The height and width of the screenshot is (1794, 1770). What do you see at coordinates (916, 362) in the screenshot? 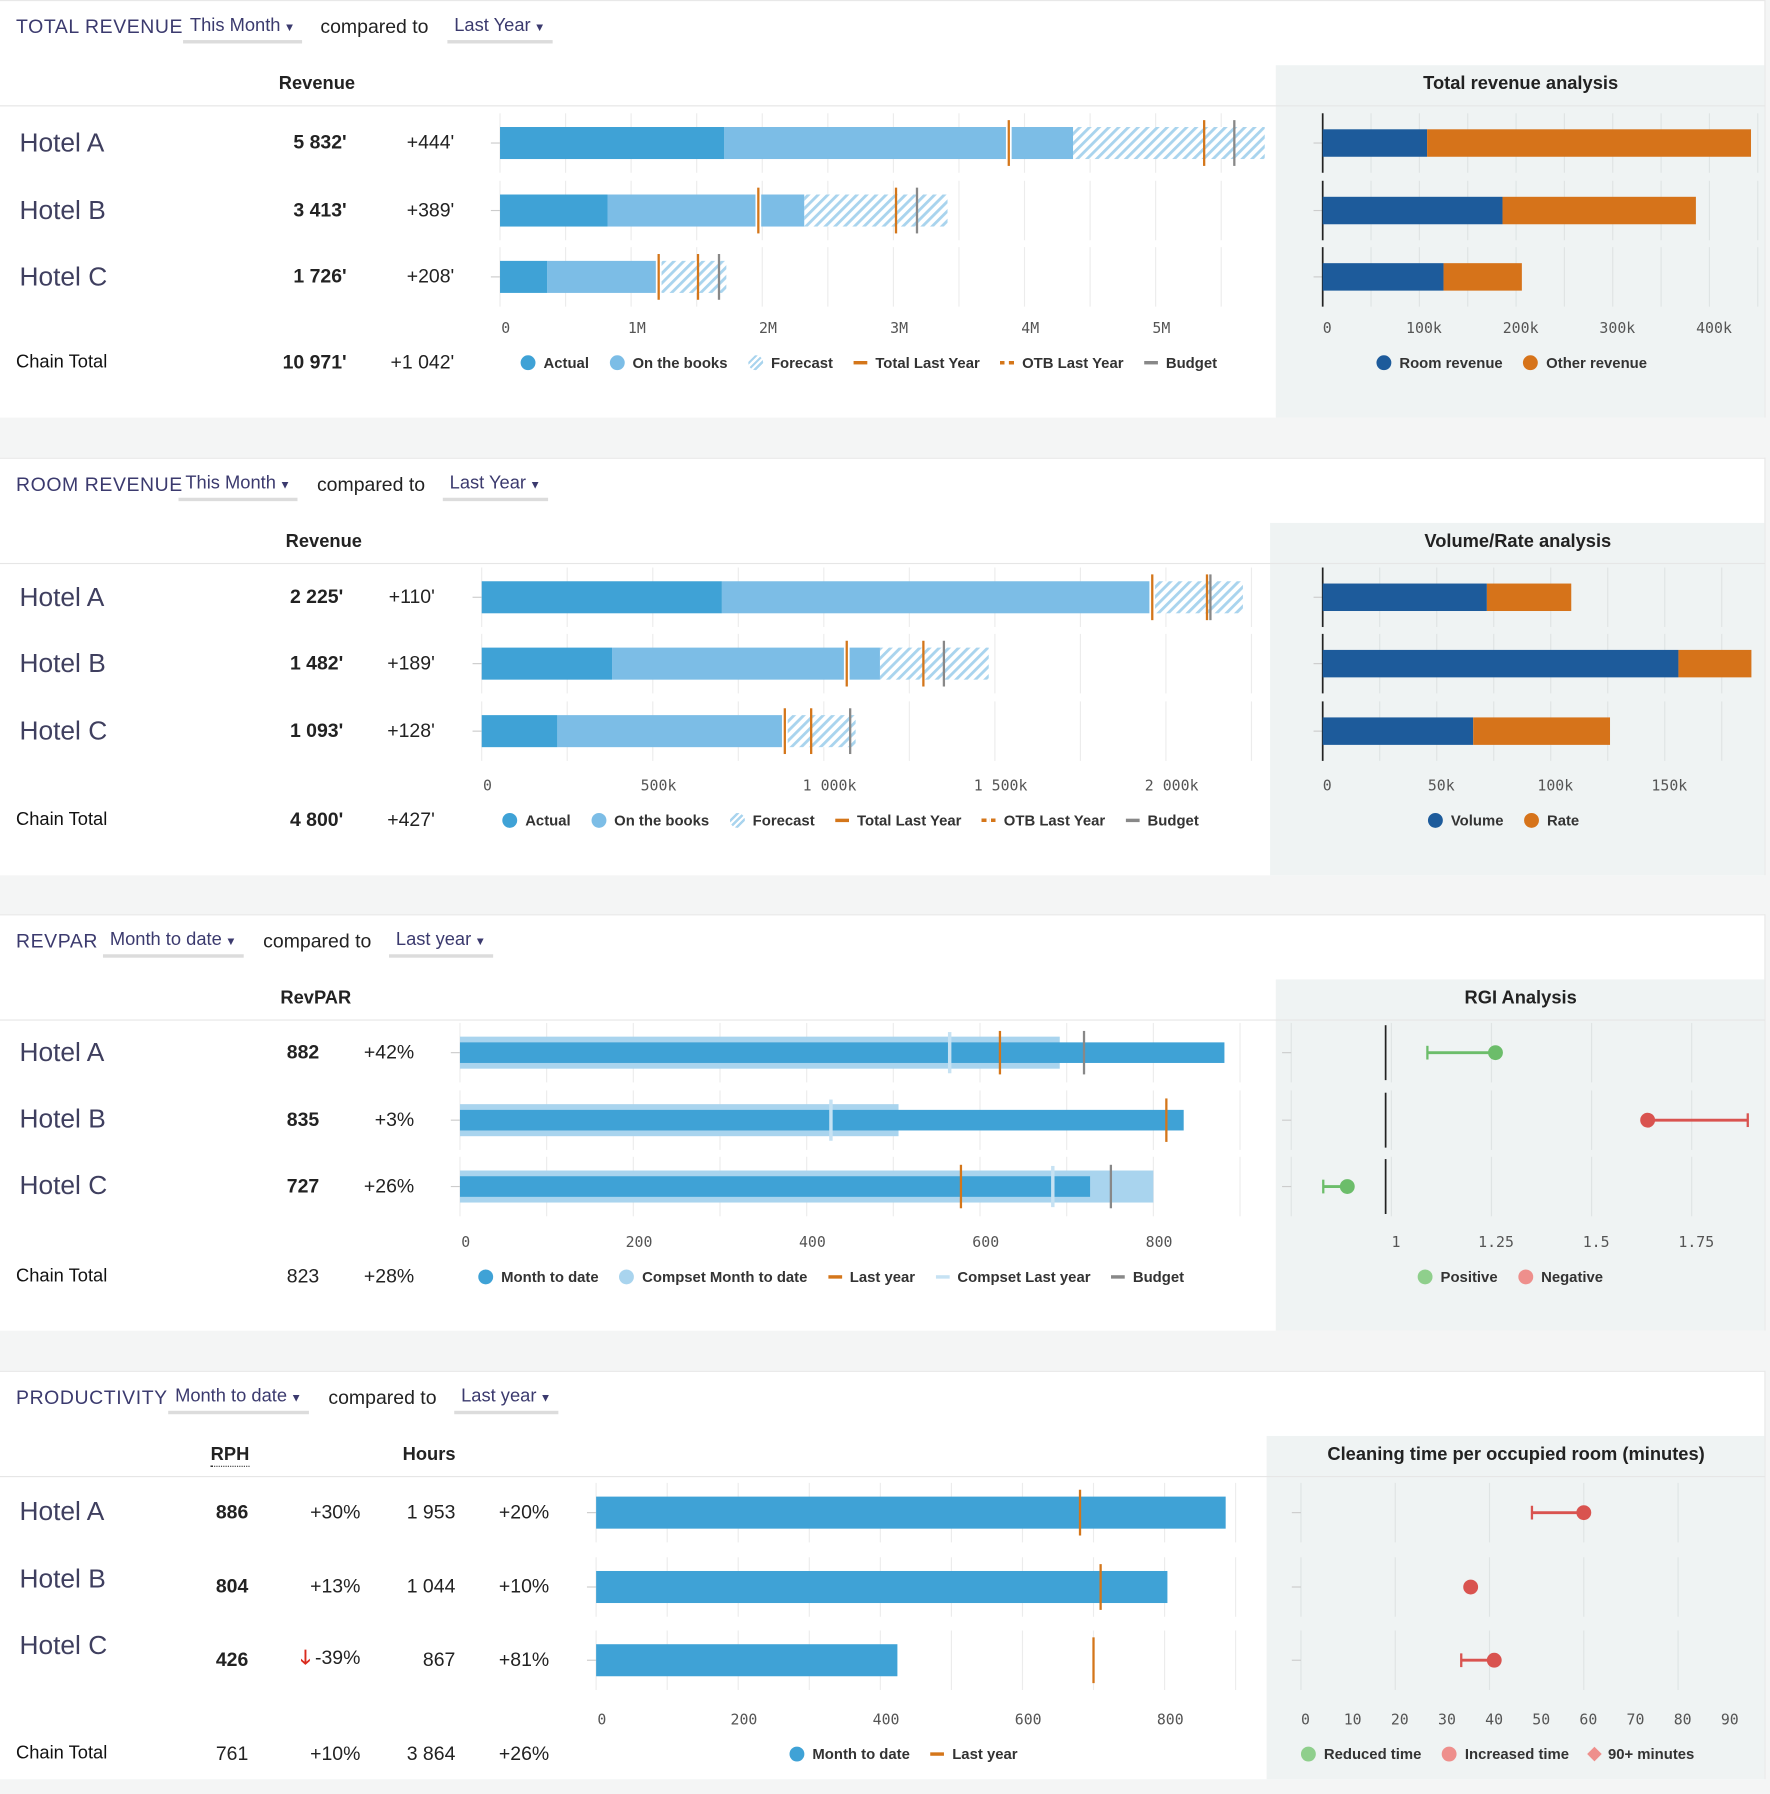
I see `legend-item: Total Last Year` at bounding box center [916, 362].